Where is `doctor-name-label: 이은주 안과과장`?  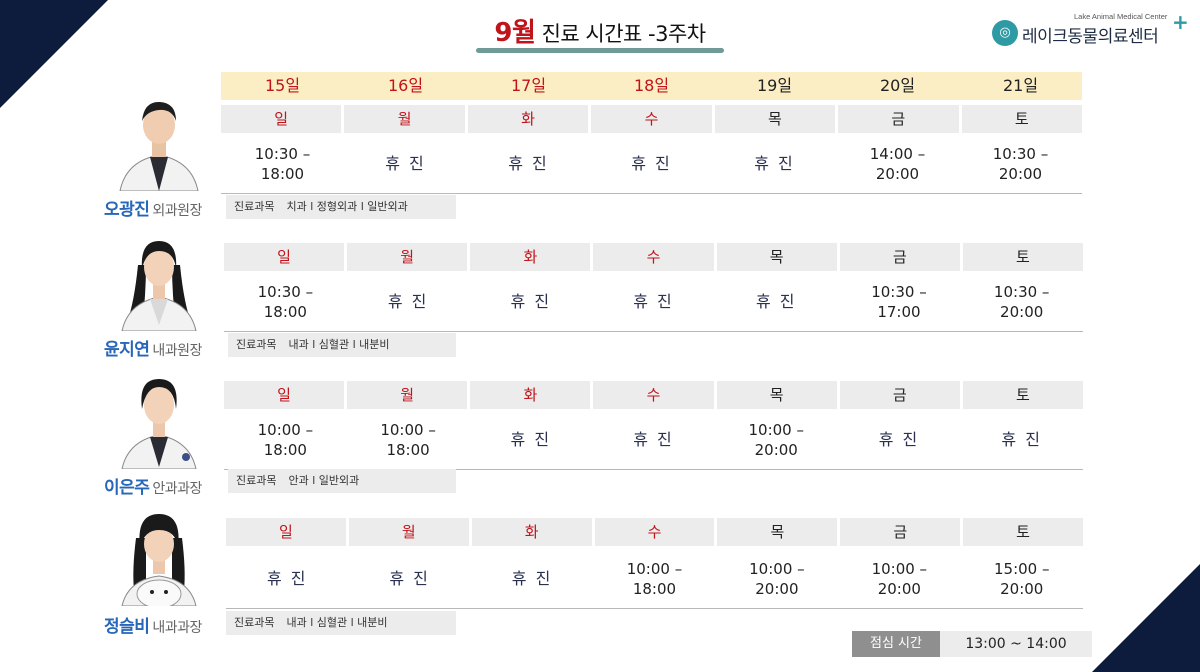
doctor-name-label: 이은주 안과과장 is located at coordinates (153, 485).